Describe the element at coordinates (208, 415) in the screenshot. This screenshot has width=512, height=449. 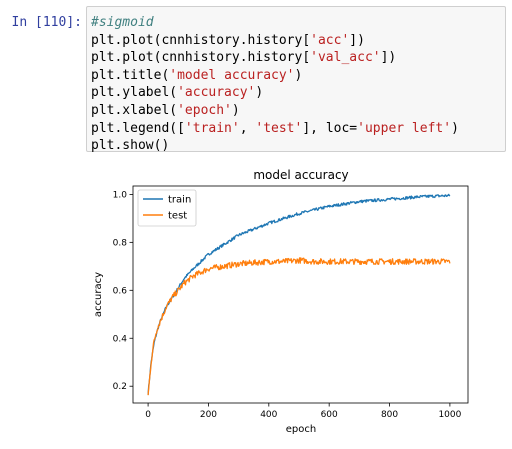
I see `x-tick-label: 200` at that location.